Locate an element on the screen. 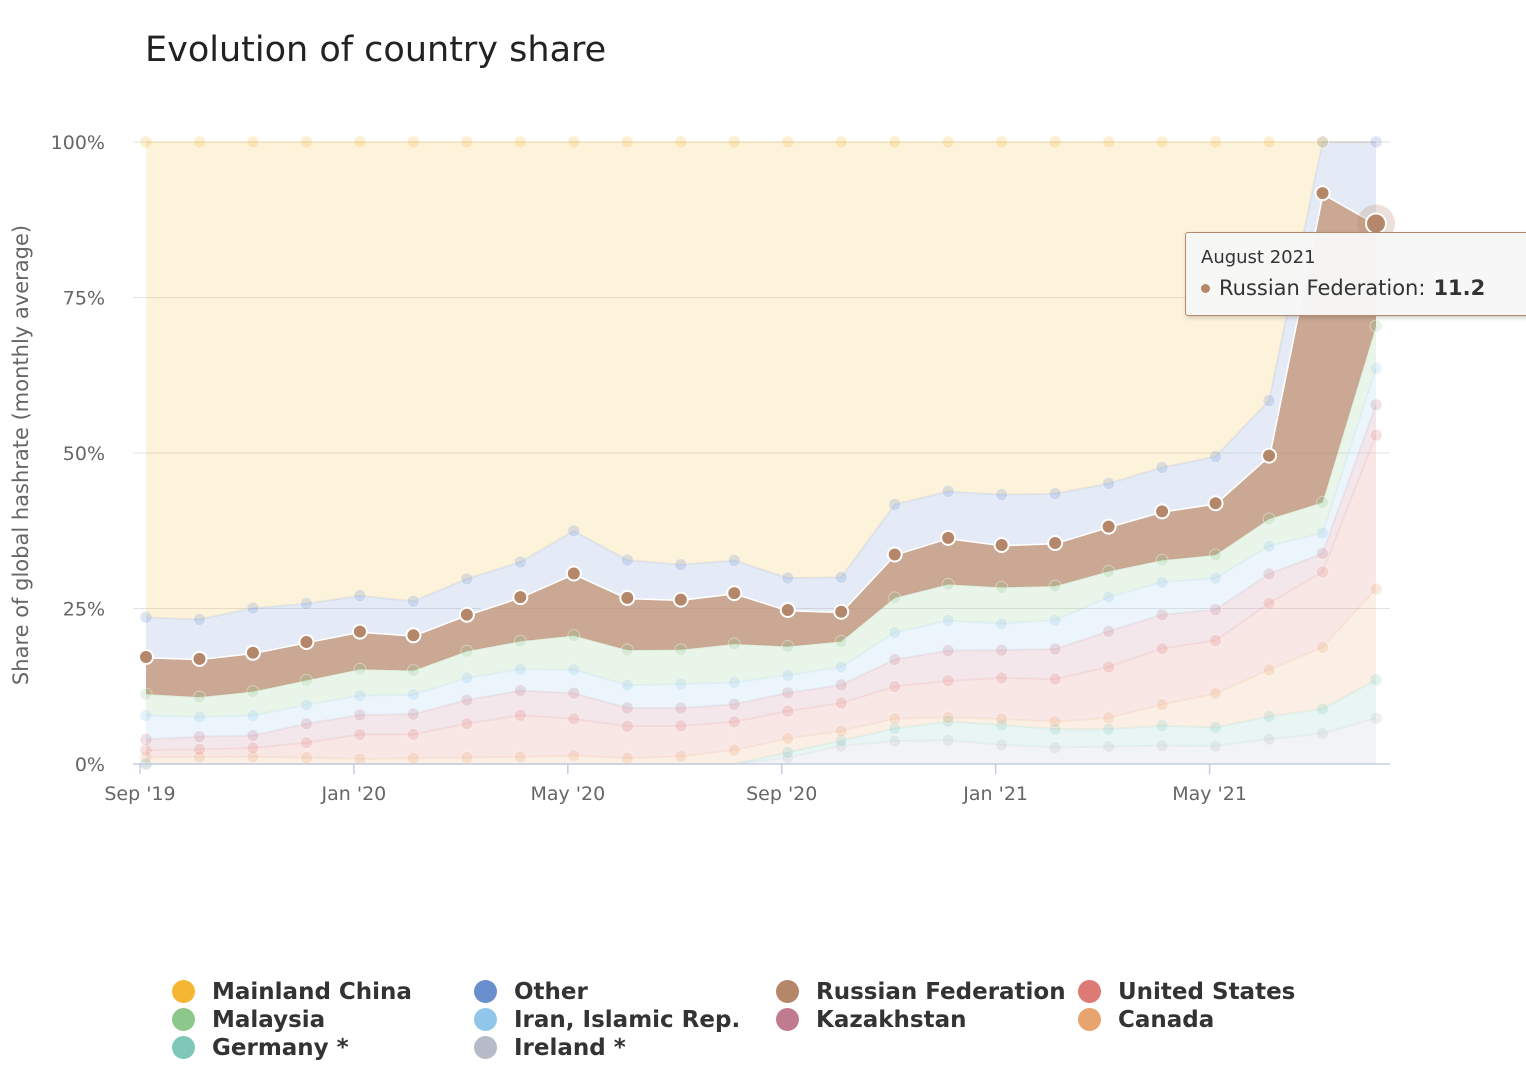  y-tick-label: 75% is located at coordinates (84, 299).